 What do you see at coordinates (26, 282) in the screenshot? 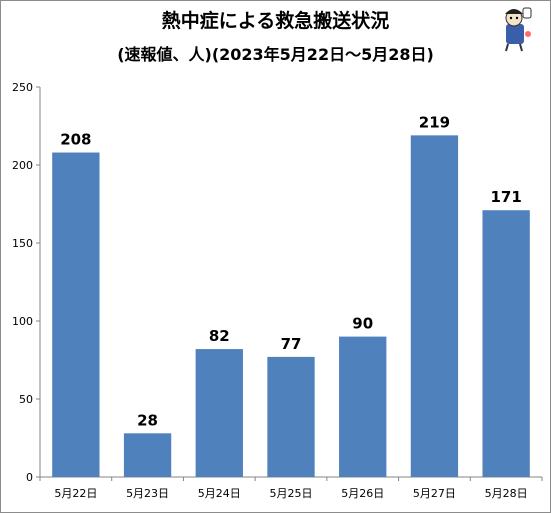
I see `y-axis: 0 50 100 150 200 250` at bounding box center [26, 282].